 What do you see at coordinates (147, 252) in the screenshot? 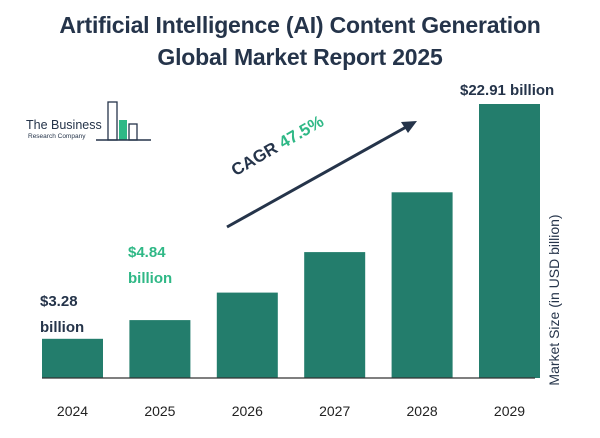
I see `data-label-2025-value: $4.84` at bounding box center [147, 252].